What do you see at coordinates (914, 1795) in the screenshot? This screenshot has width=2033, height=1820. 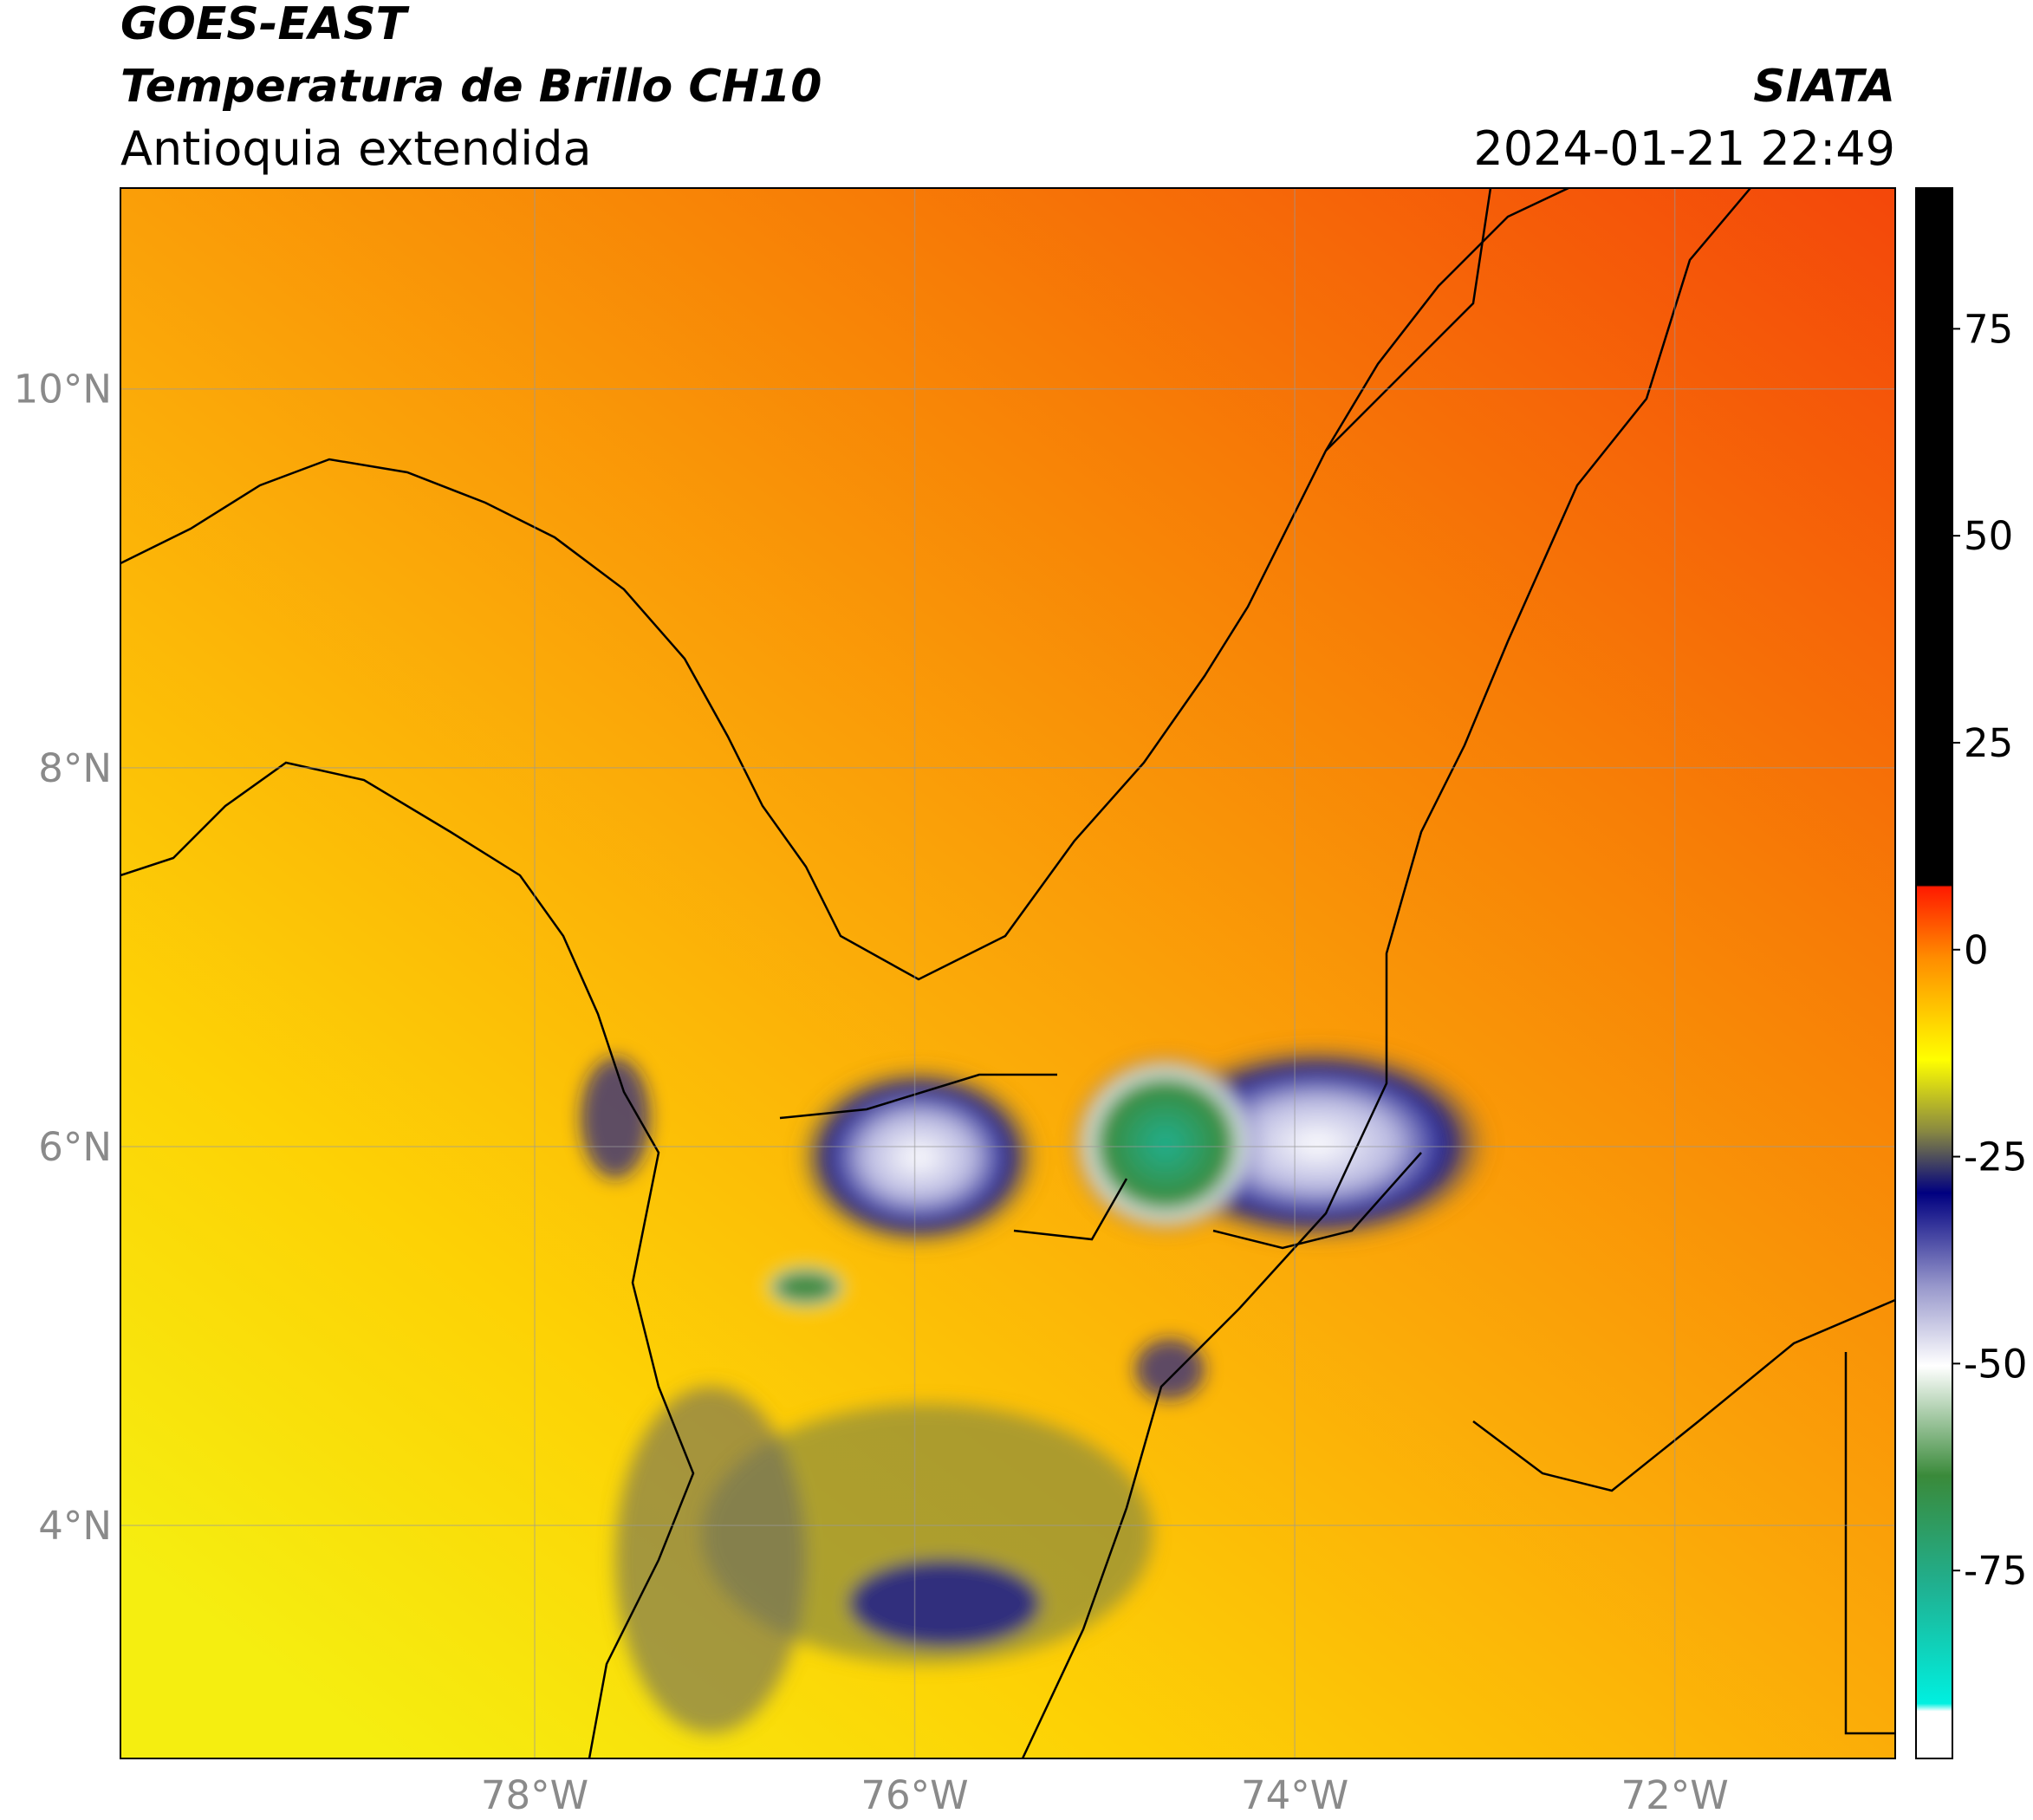 I see `lon-tick-label: 76°W` at bounding box center [914, 1795].